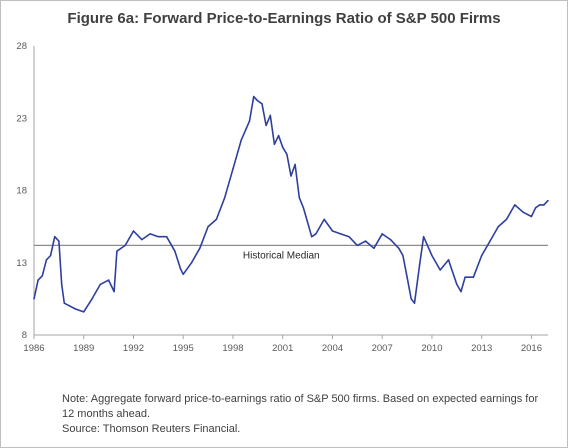  Describe the element at coordinates (531, 348) in the screenshot. I see `x-tick-label: 2016` at that location.